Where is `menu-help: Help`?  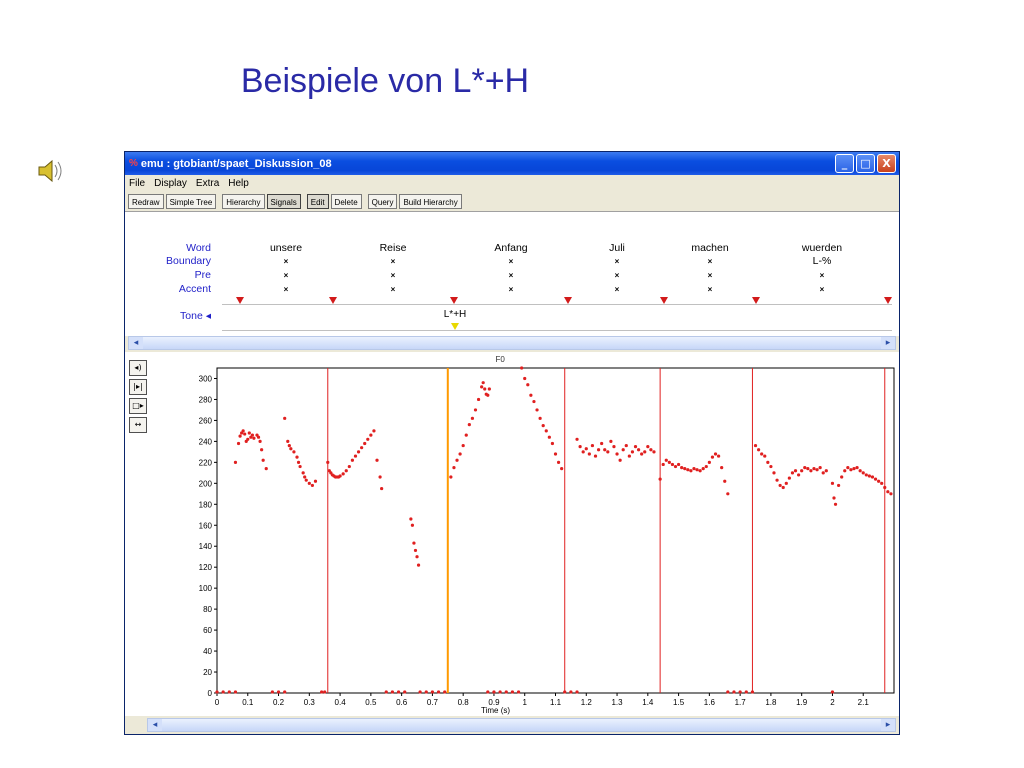
menu-help: Help is located at coordinates (238, 183).